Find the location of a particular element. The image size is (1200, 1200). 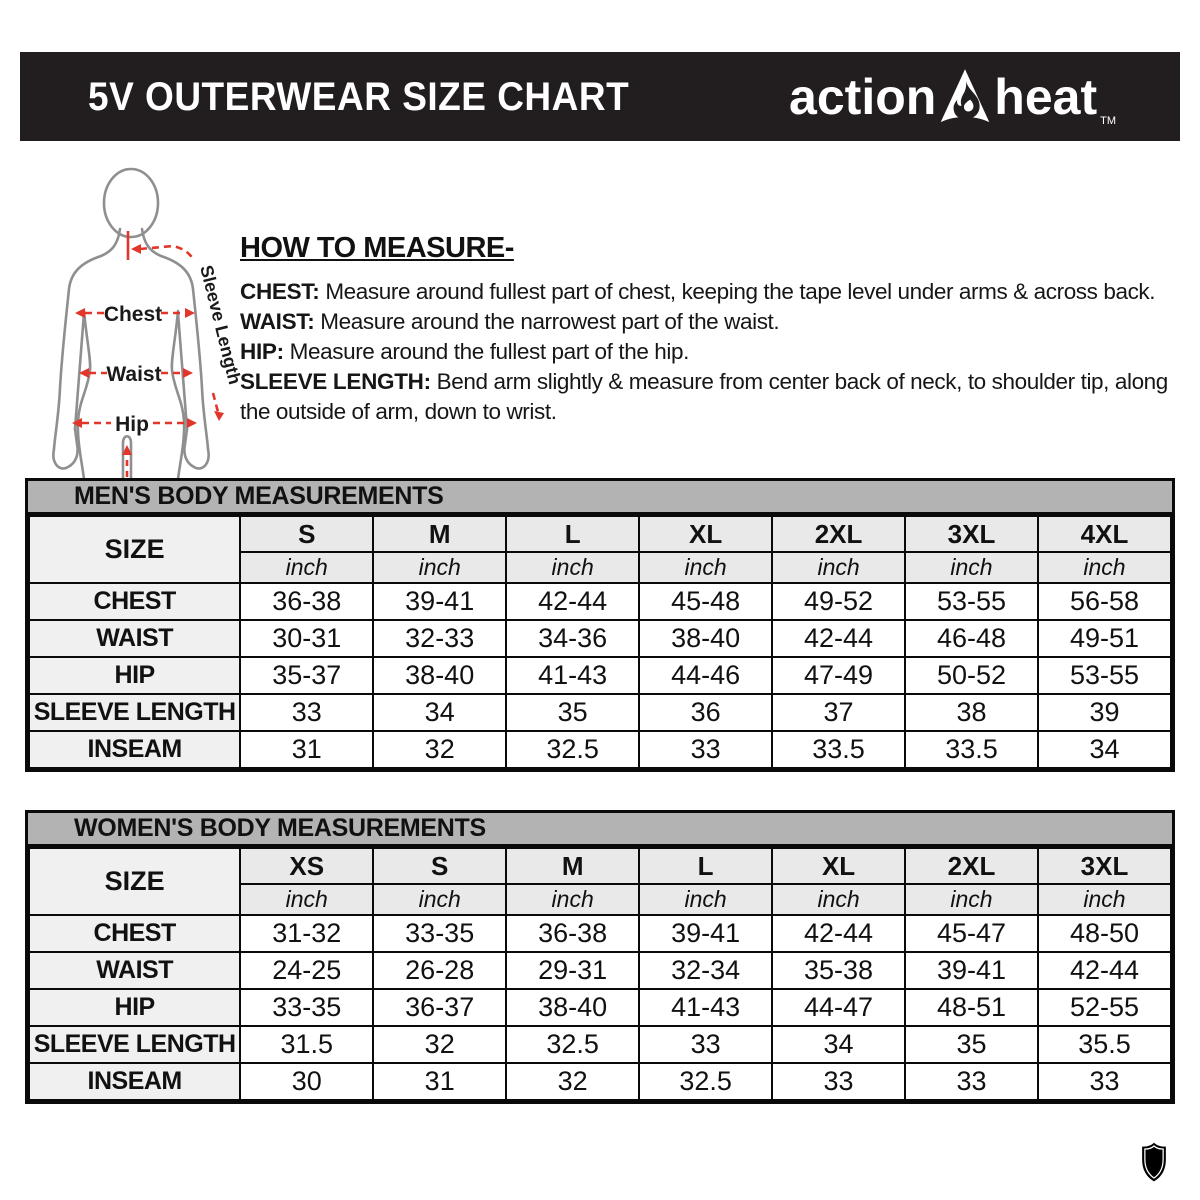

value-cell: 48-50 is located at coordinates (1104, 933).